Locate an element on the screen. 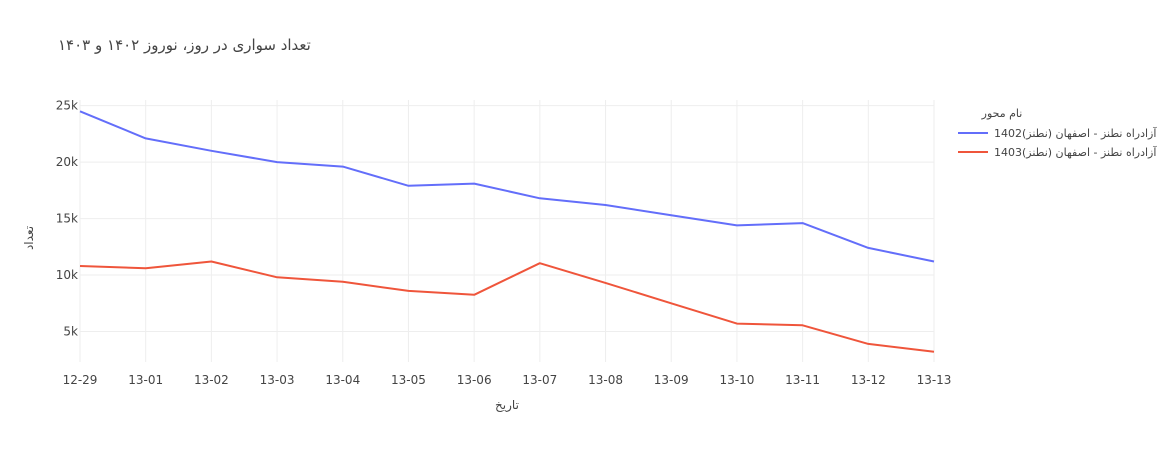  legend-title: نام محور is located at coordinates (1002, 113).